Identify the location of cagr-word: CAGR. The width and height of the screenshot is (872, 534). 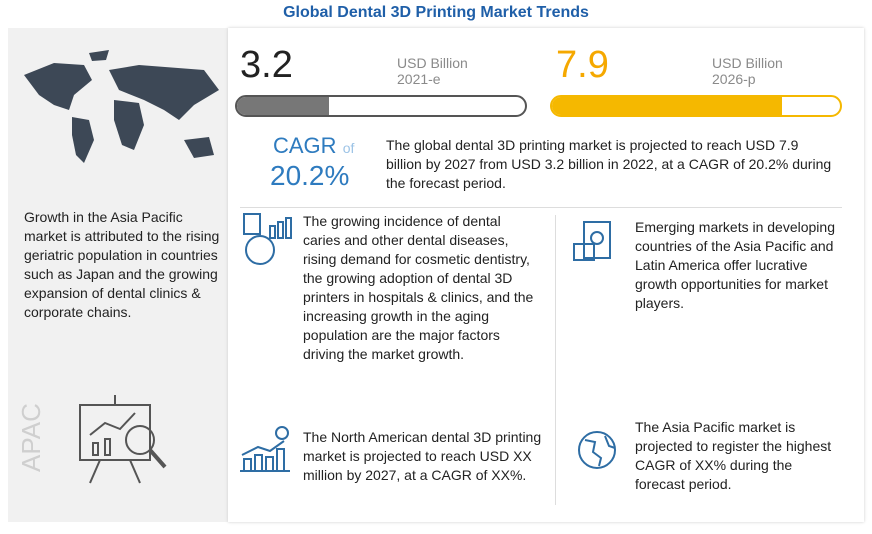
(305, 145).